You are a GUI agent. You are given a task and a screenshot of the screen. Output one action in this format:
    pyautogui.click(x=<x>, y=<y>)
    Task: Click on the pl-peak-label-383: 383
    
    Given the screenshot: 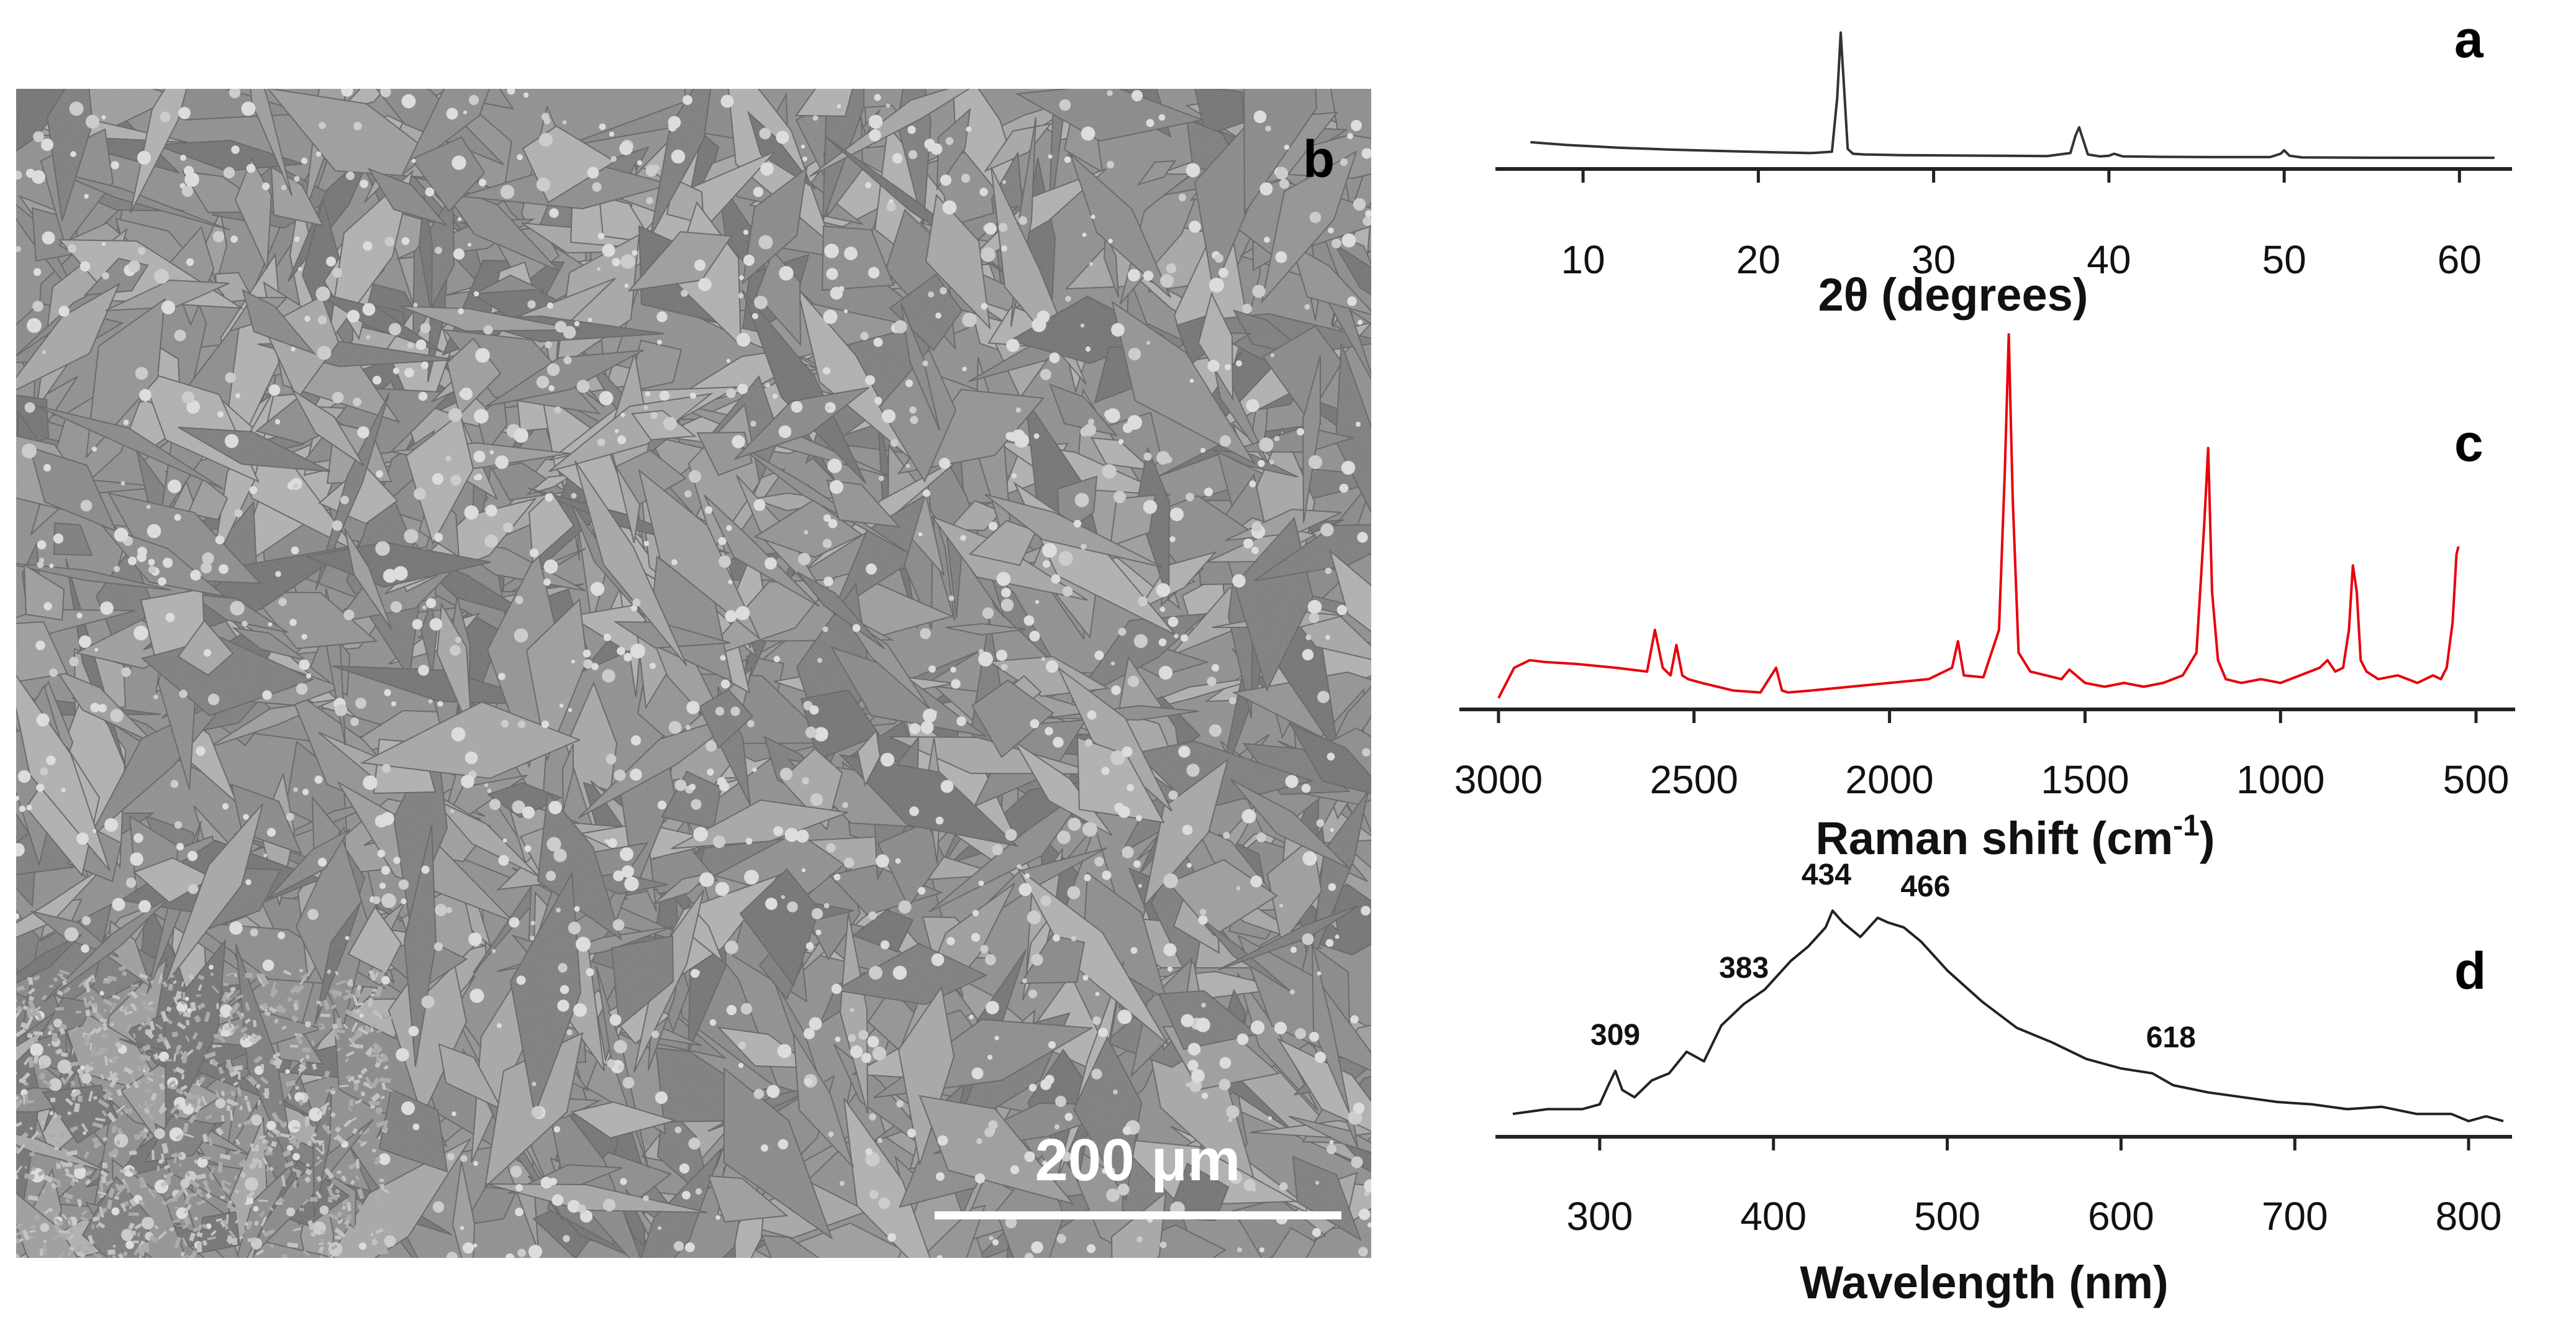 What is the action you would take?
    pyautogui.click(x=1744, y=968)
    